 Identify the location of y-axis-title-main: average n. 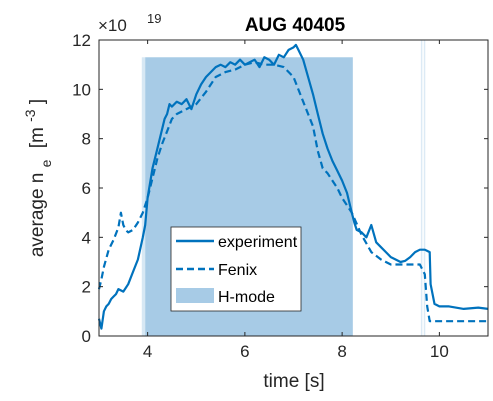
(37, 215).